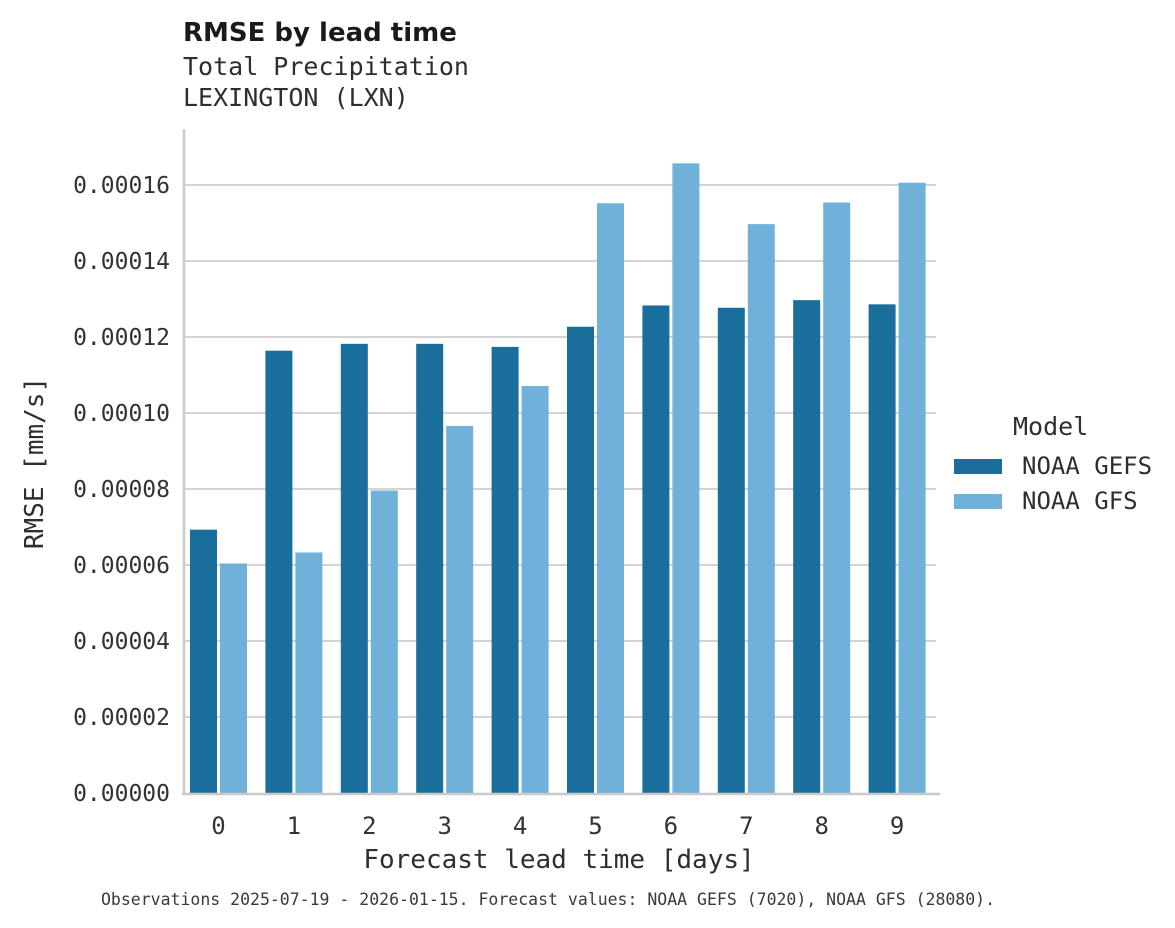 This screenshot has width=1175, height=928. Describe the element at coordinates (369, 826) in the screenshot. I see `x-tick-label: 2` at that location.